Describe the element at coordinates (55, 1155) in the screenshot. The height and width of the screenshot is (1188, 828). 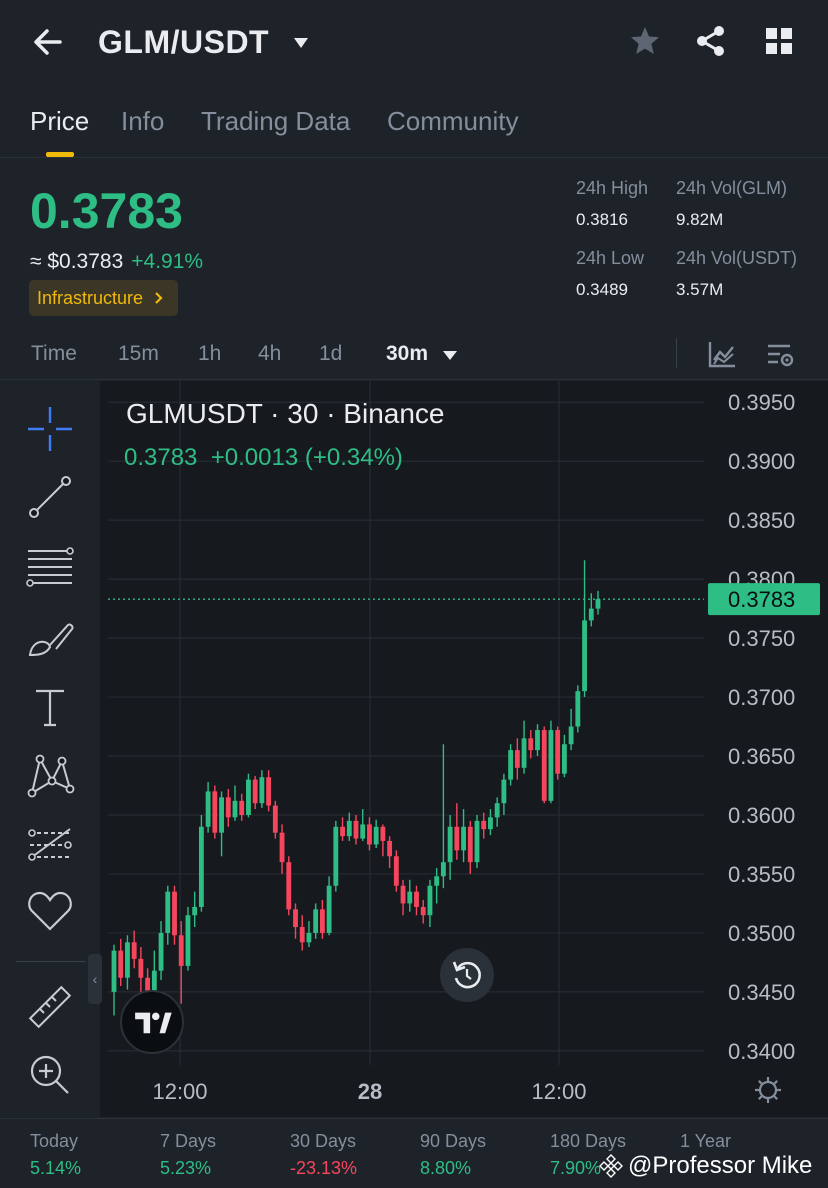
I see `perf-today: Today 5.14%` at that location.